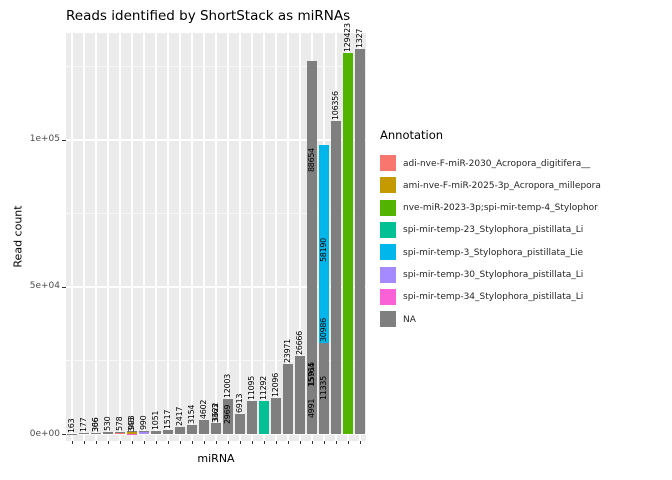 Image resolution: width=672 pixels, height=480 pixels. What do you see at coordinates (493, 297) in the screenshot?
I see `legend-entry-label: spi-mir-temp-34_Stylophora_pistillata_Li` at bounding box center [493, 297].